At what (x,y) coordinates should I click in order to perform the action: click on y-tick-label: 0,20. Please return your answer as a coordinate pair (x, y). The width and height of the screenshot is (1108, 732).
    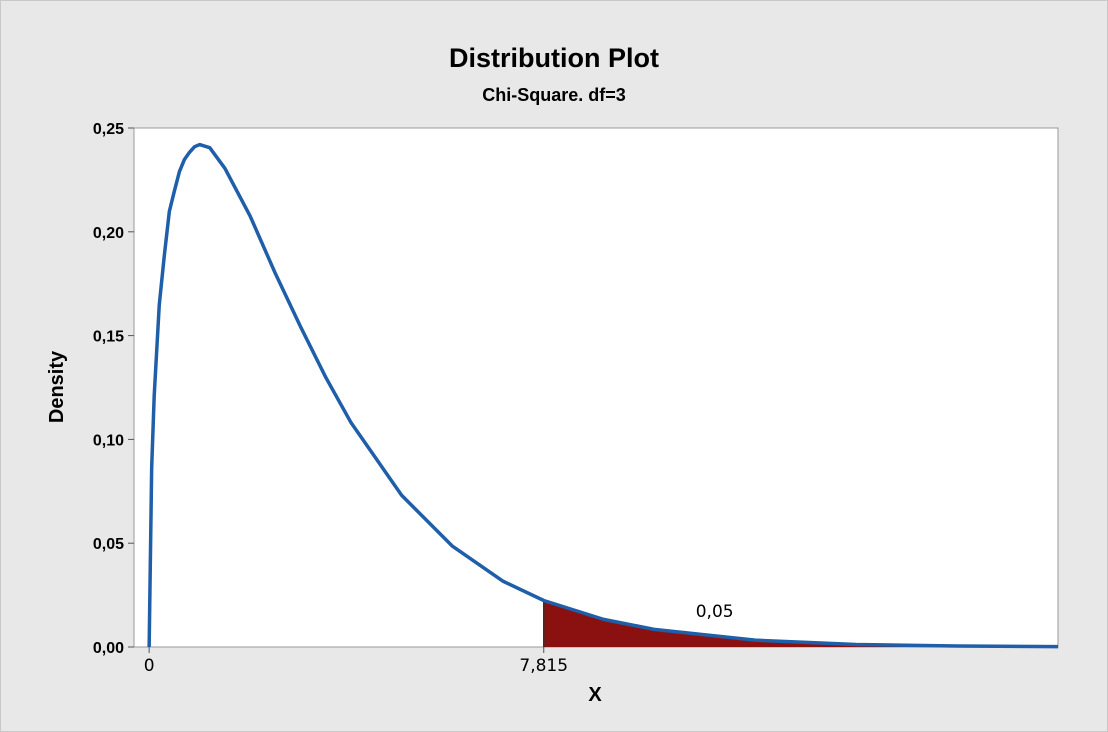
    Looking at the image, I should click on (108, 233).